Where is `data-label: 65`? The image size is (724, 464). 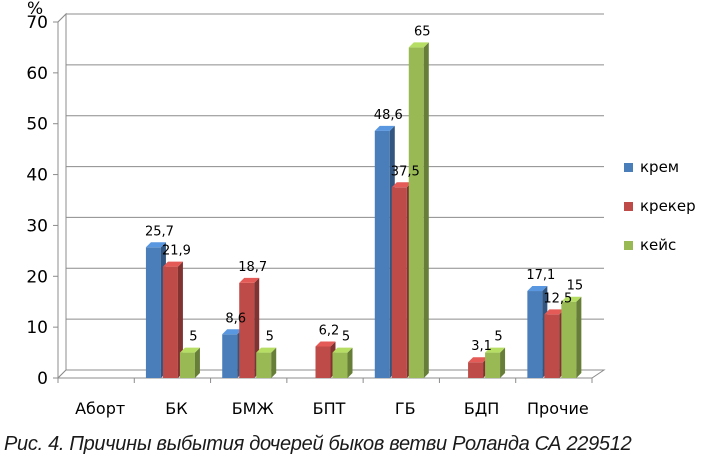 data-label: 65 is located at coordinates (422, 31).